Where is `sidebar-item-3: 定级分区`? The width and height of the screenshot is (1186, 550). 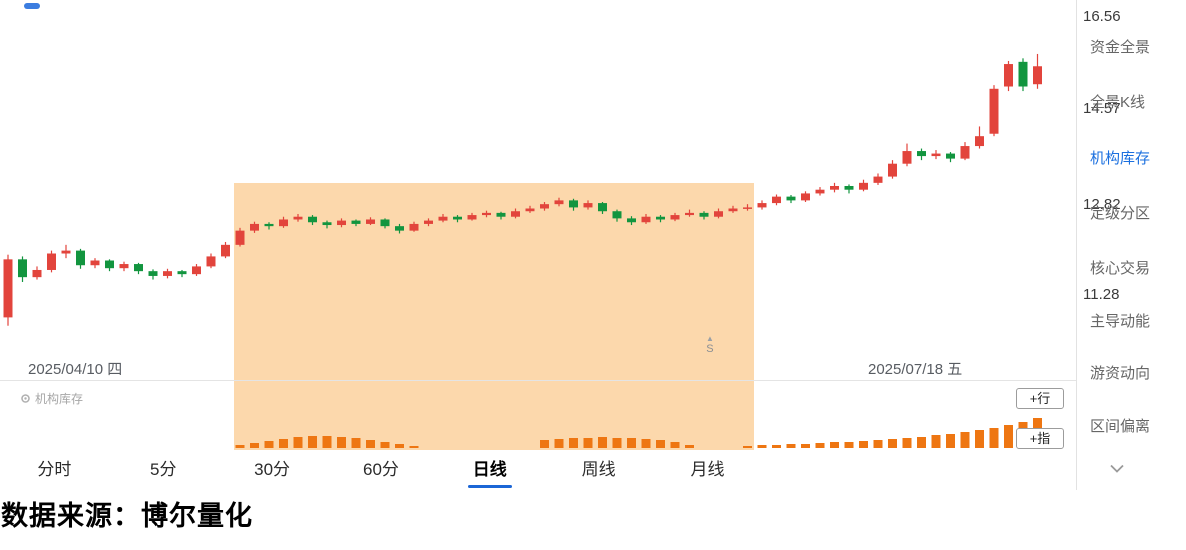 sidebar-item-3: 定级分区 is located at coordinates (1120, 213).